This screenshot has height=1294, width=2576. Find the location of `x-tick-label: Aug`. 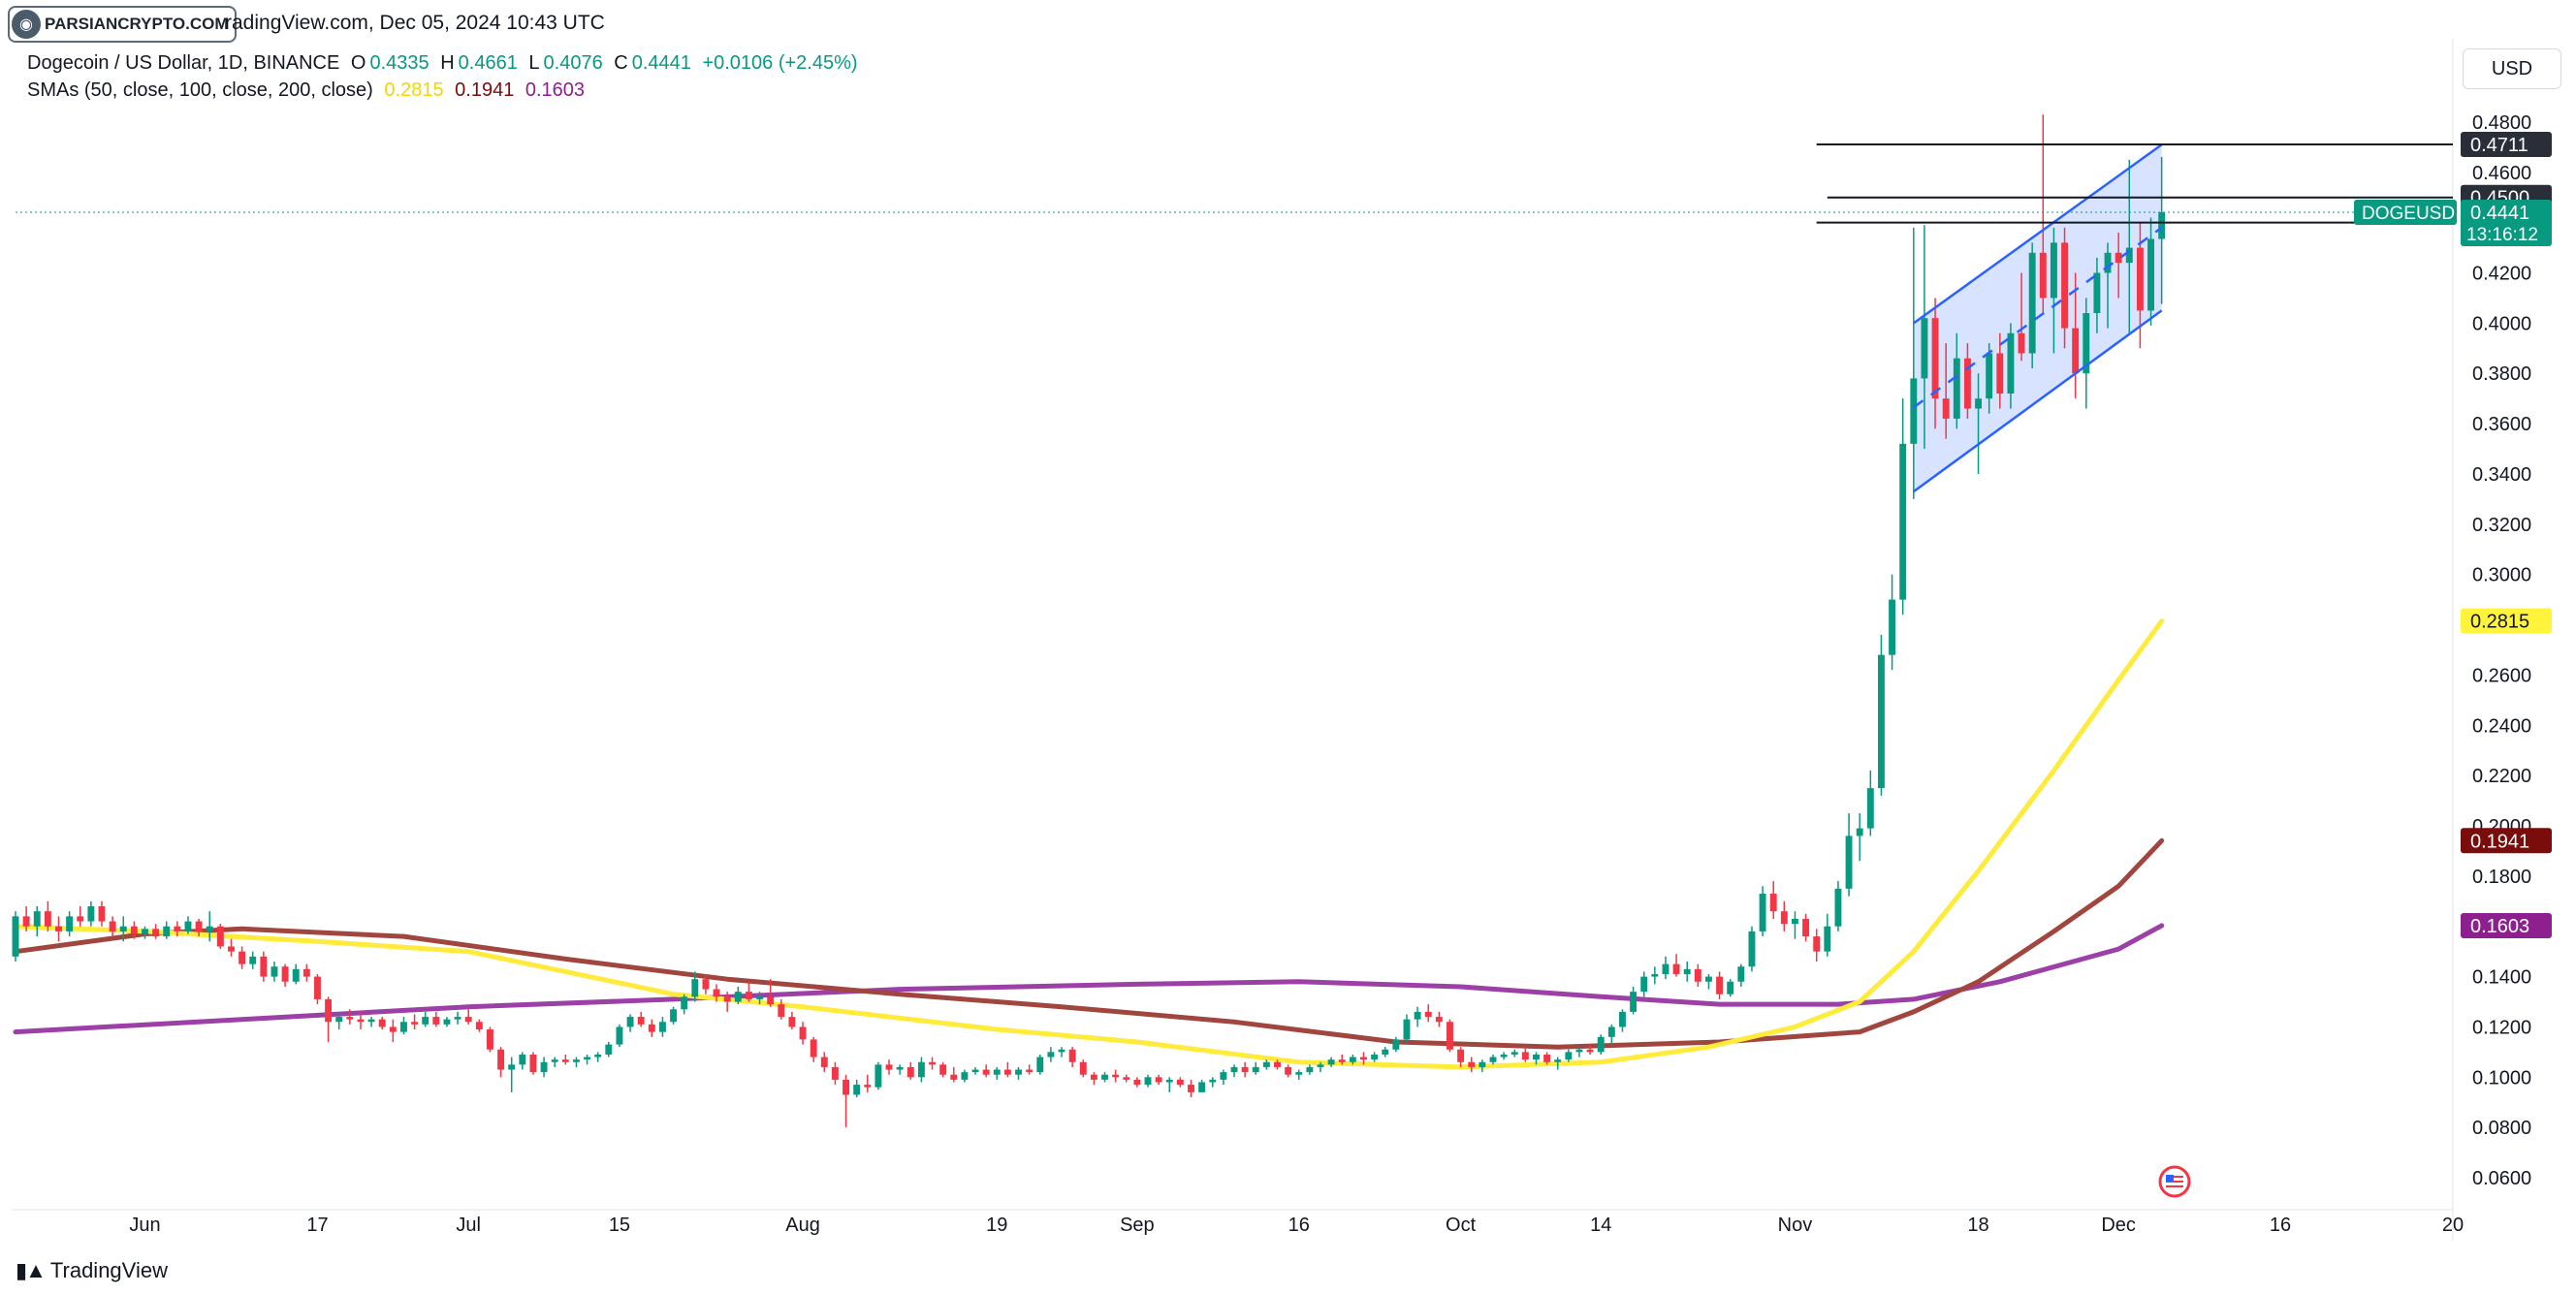

x-tick-label: Aug is located at coordinates (802, 1225).